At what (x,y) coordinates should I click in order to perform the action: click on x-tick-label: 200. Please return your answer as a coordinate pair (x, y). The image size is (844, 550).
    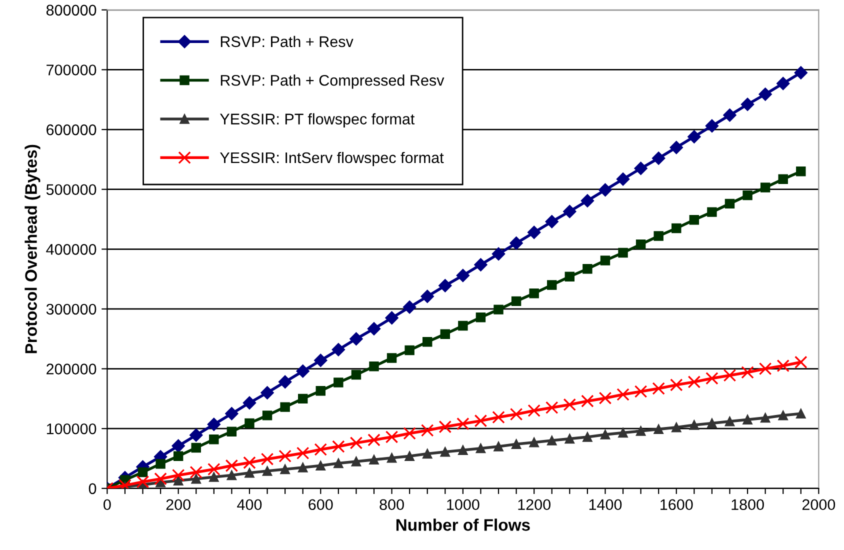
    Looking at the image, I should click on (178, 504).